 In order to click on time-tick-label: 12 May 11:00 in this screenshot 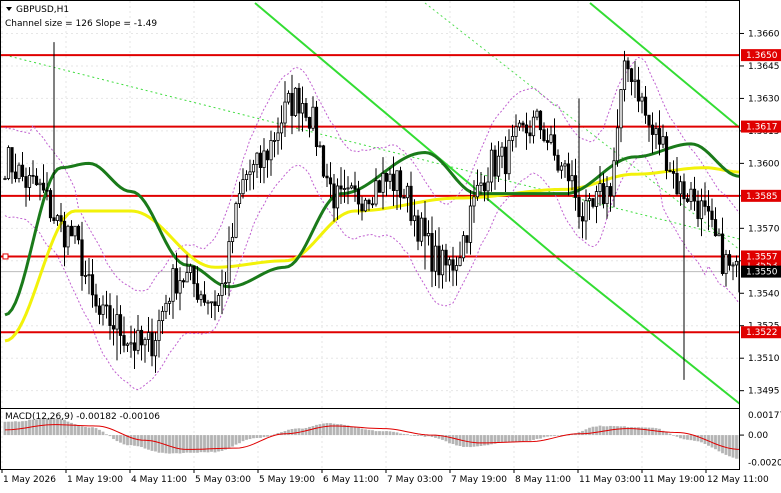, I will do `click(738, 480)`.